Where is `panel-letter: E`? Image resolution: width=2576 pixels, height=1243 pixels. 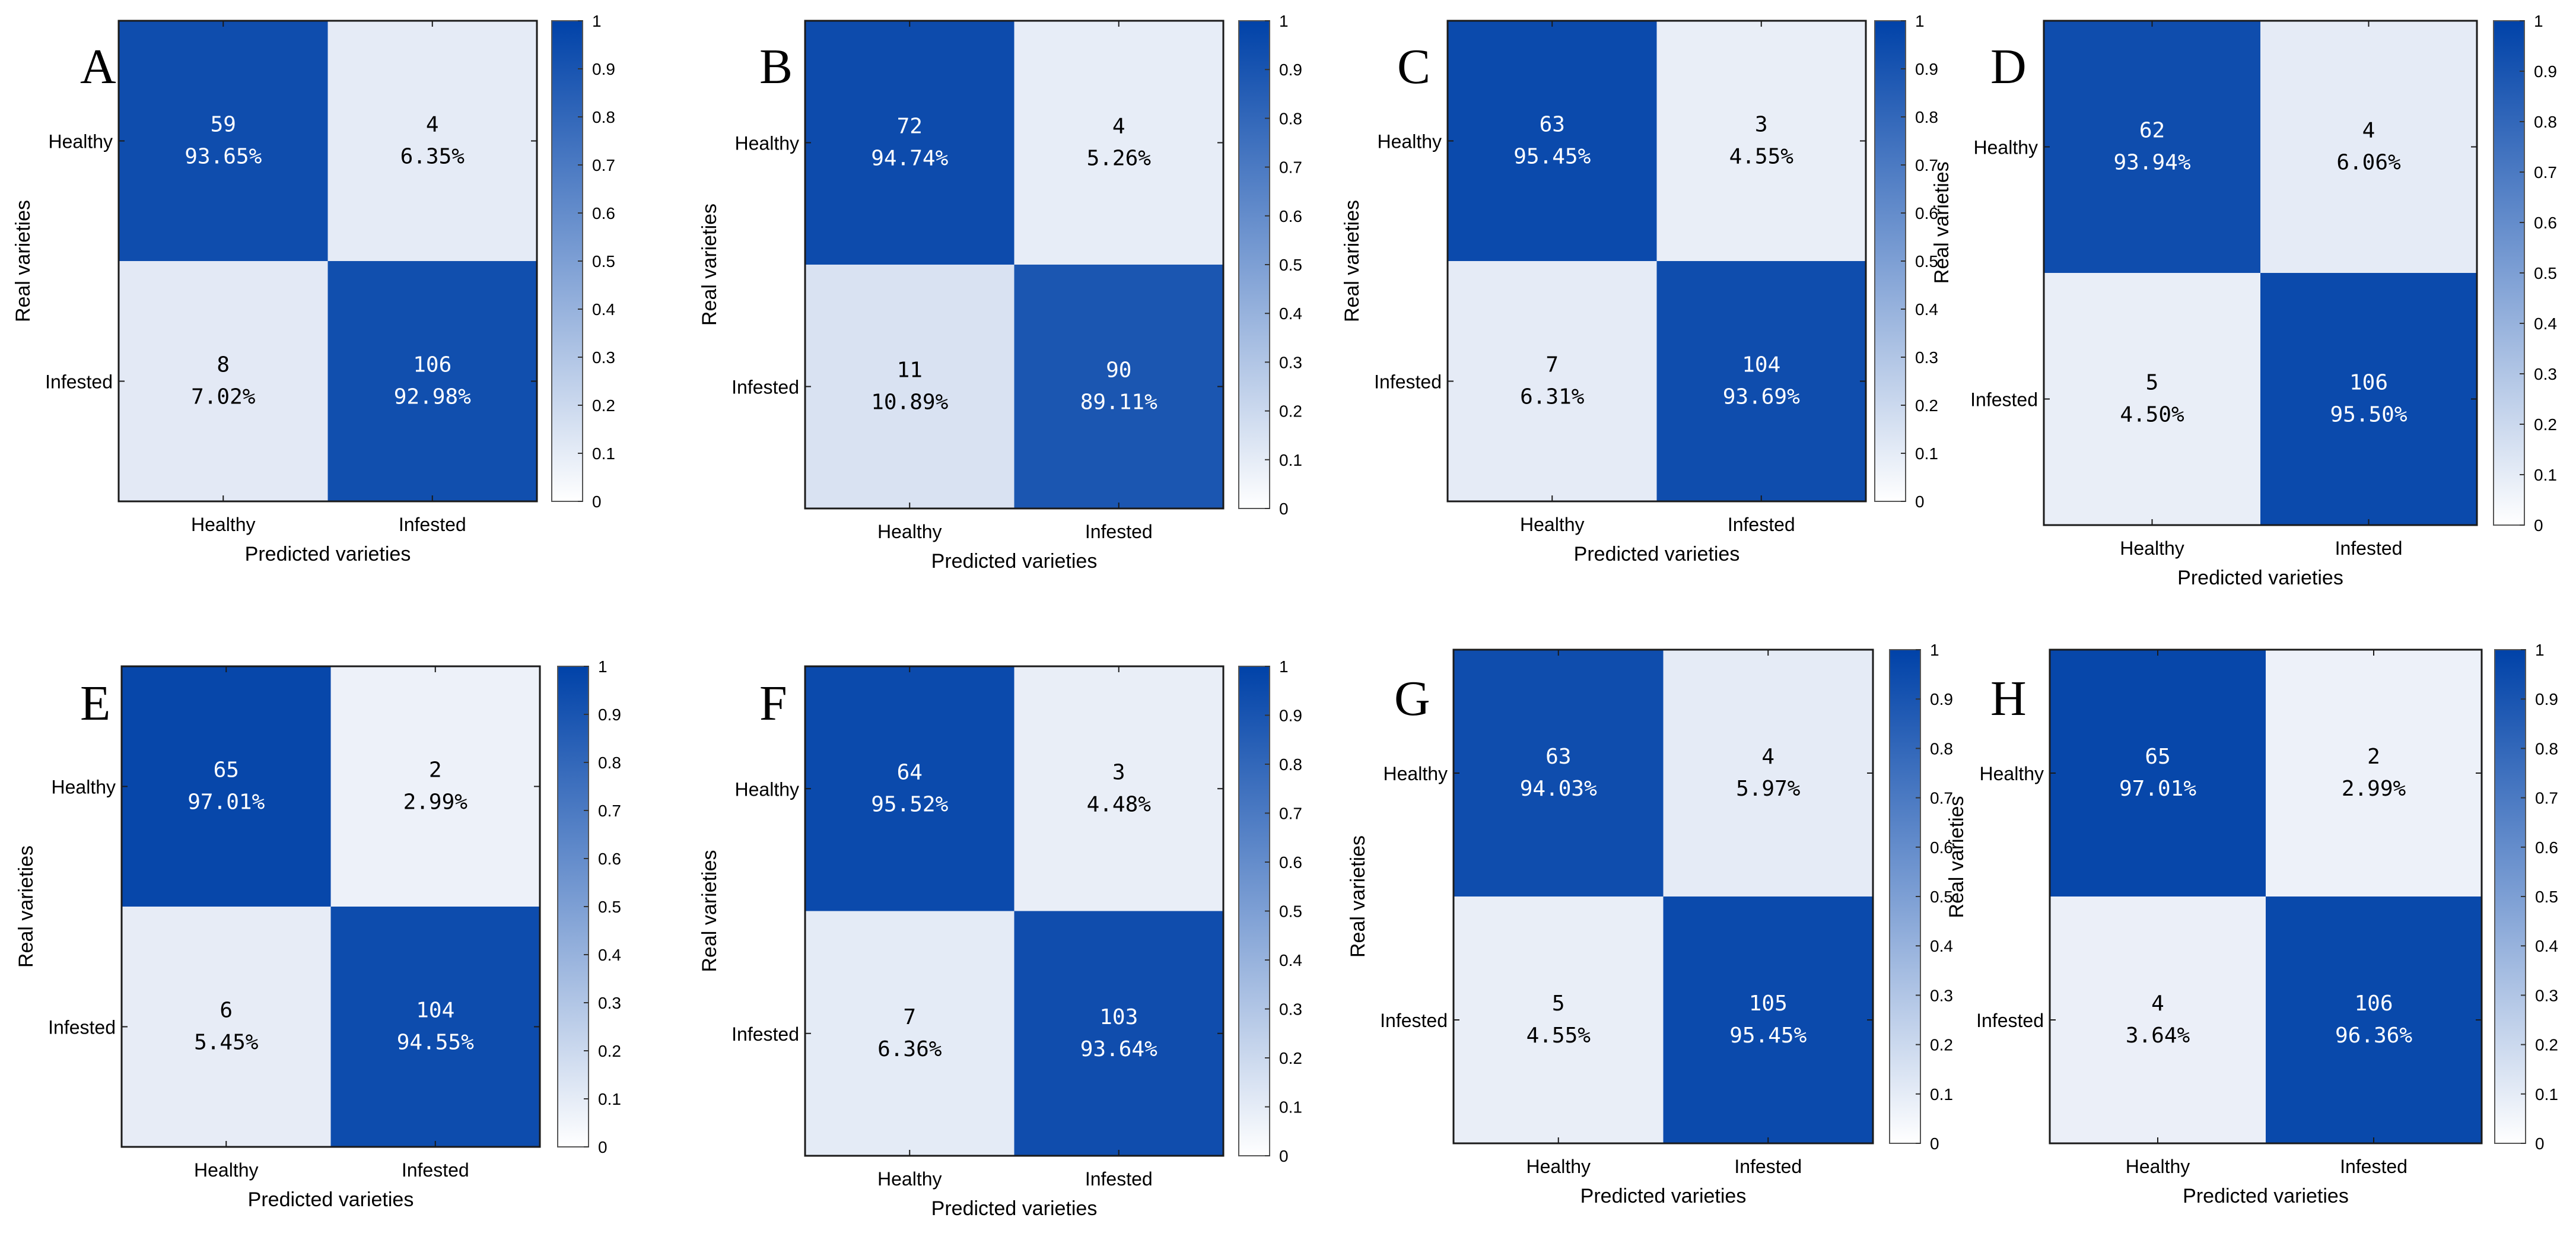 panel-letter: E is located at coordinates (95, 703).